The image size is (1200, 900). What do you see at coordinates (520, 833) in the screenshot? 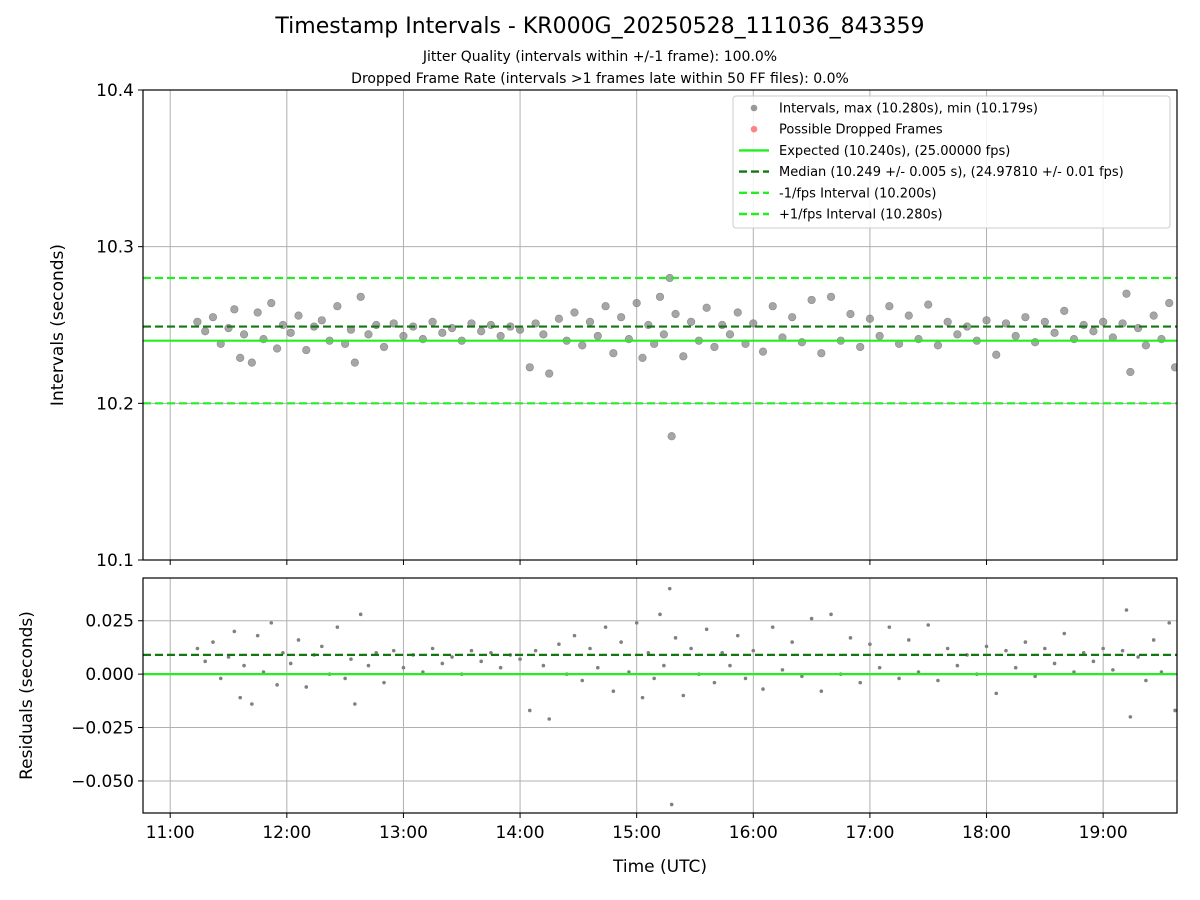
I see `x-tick-label: 14:00` at bounding box center [520, 833].